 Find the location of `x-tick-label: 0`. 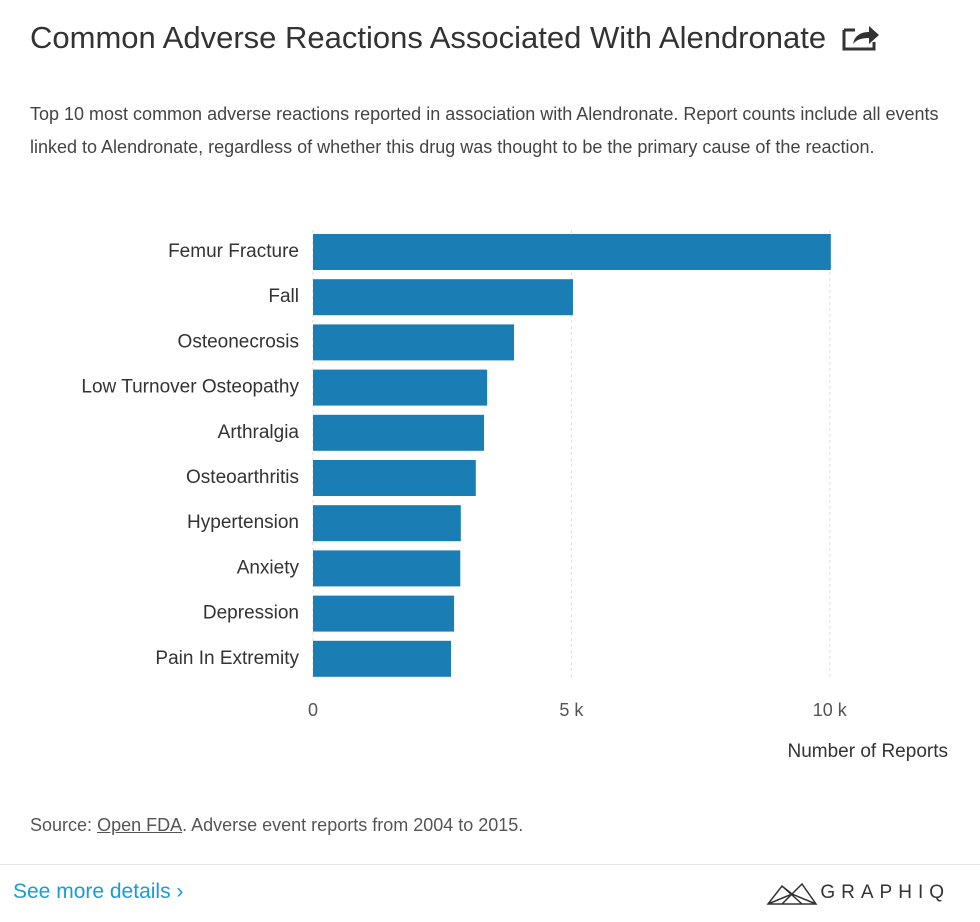

x-tick-label: 0 is located at coordinates (313, 710).